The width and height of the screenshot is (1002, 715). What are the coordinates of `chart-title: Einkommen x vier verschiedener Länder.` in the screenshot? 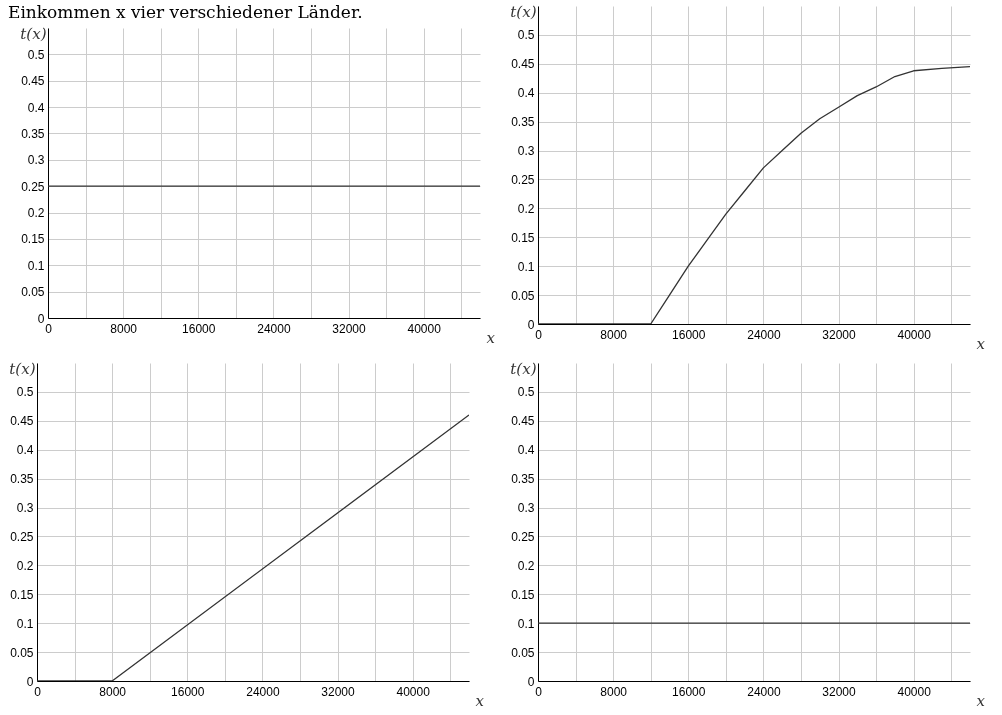 It's located at (185, 12).